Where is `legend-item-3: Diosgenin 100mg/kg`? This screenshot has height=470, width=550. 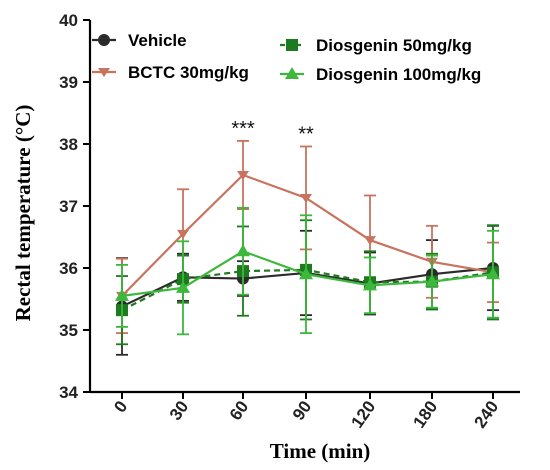
legend-item-3: Diosgenin 100mg/kg is located at coordinates (380, 74).